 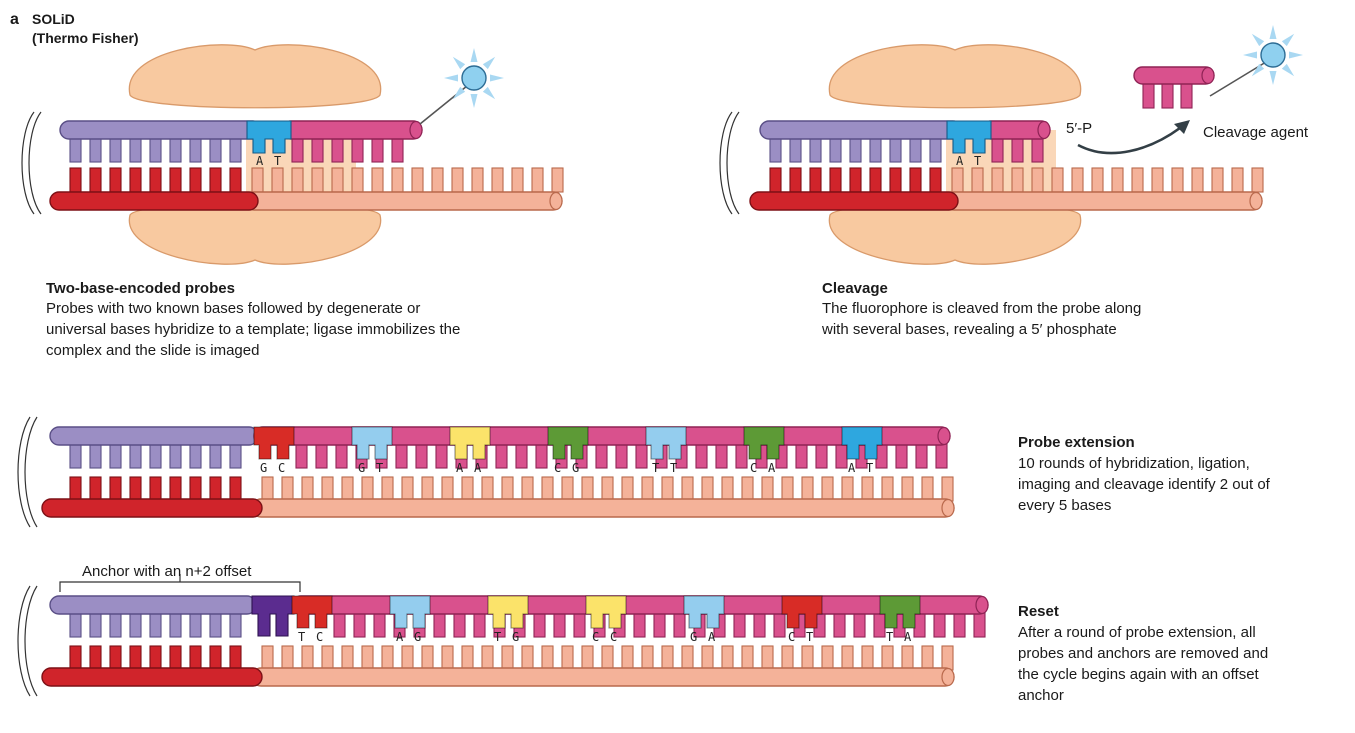 What do you see at coordinates (85, 38) in the screenshot?
I see `figure-subtitle: (Thermo Fisher)` at bounding box center [85, 38].